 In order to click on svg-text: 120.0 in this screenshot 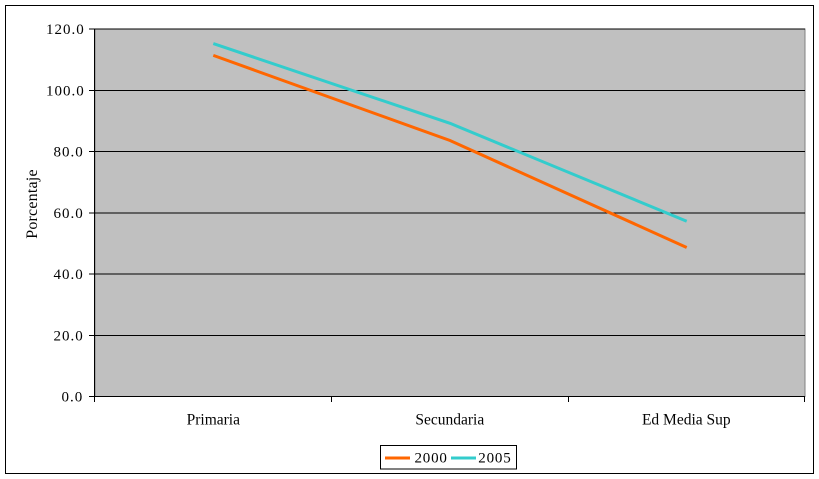, I will do `click(65, 30)`.